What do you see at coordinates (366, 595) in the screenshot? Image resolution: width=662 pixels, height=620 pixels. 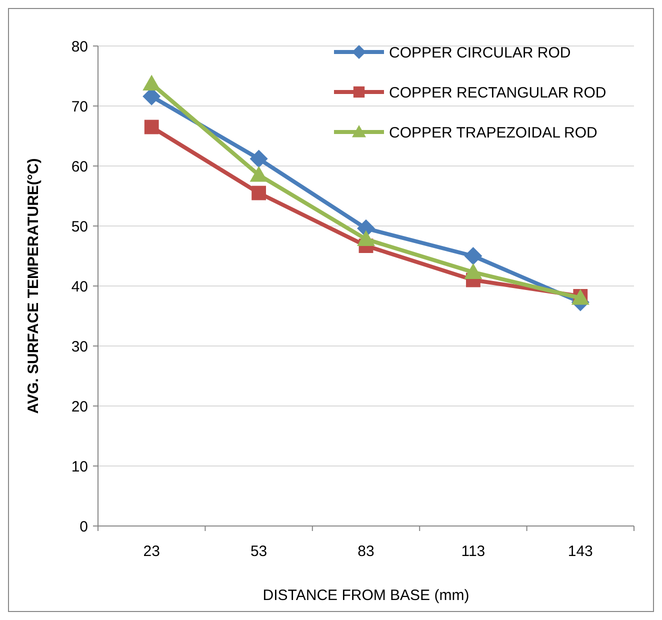 I see `x-axis-title: DISTANCE FROM BASE (mm)` at bounding box center [366, 595].